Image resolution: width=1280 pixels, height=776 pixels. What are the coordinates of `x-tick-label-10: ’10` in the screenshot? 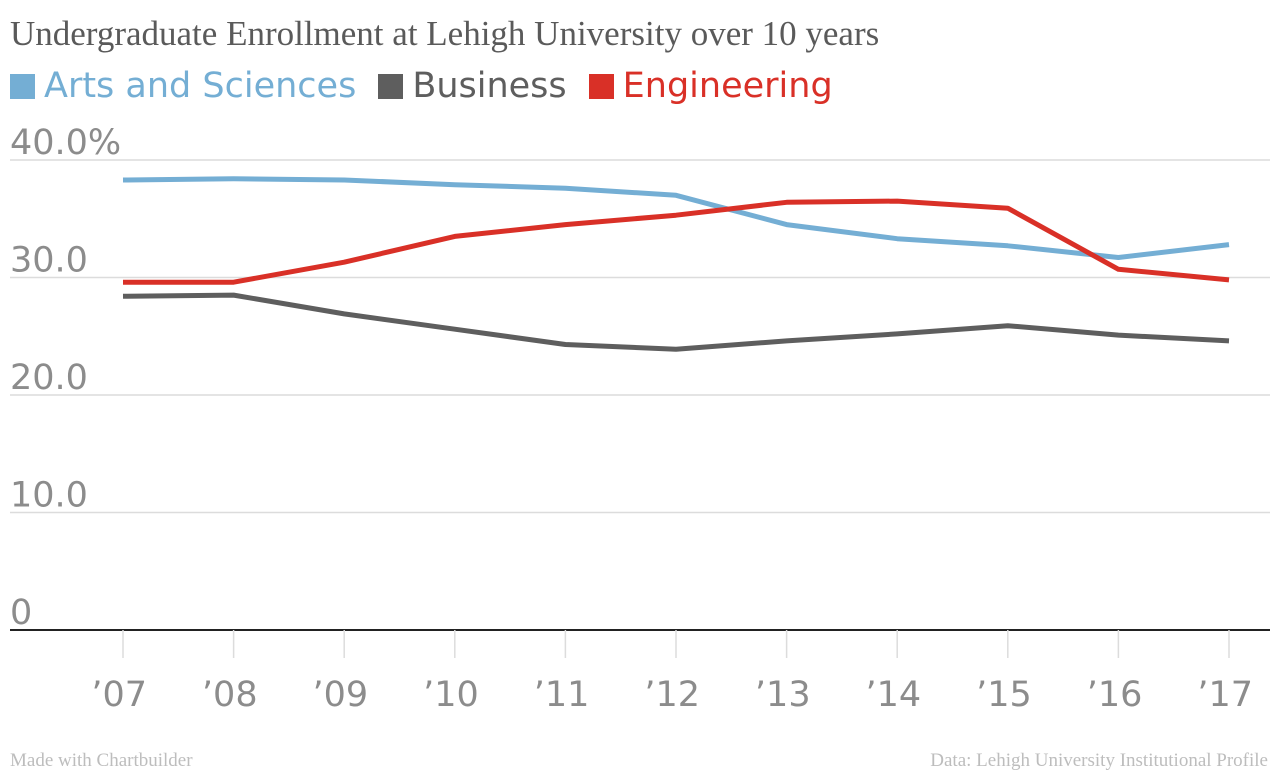 It's located at (451, 695).